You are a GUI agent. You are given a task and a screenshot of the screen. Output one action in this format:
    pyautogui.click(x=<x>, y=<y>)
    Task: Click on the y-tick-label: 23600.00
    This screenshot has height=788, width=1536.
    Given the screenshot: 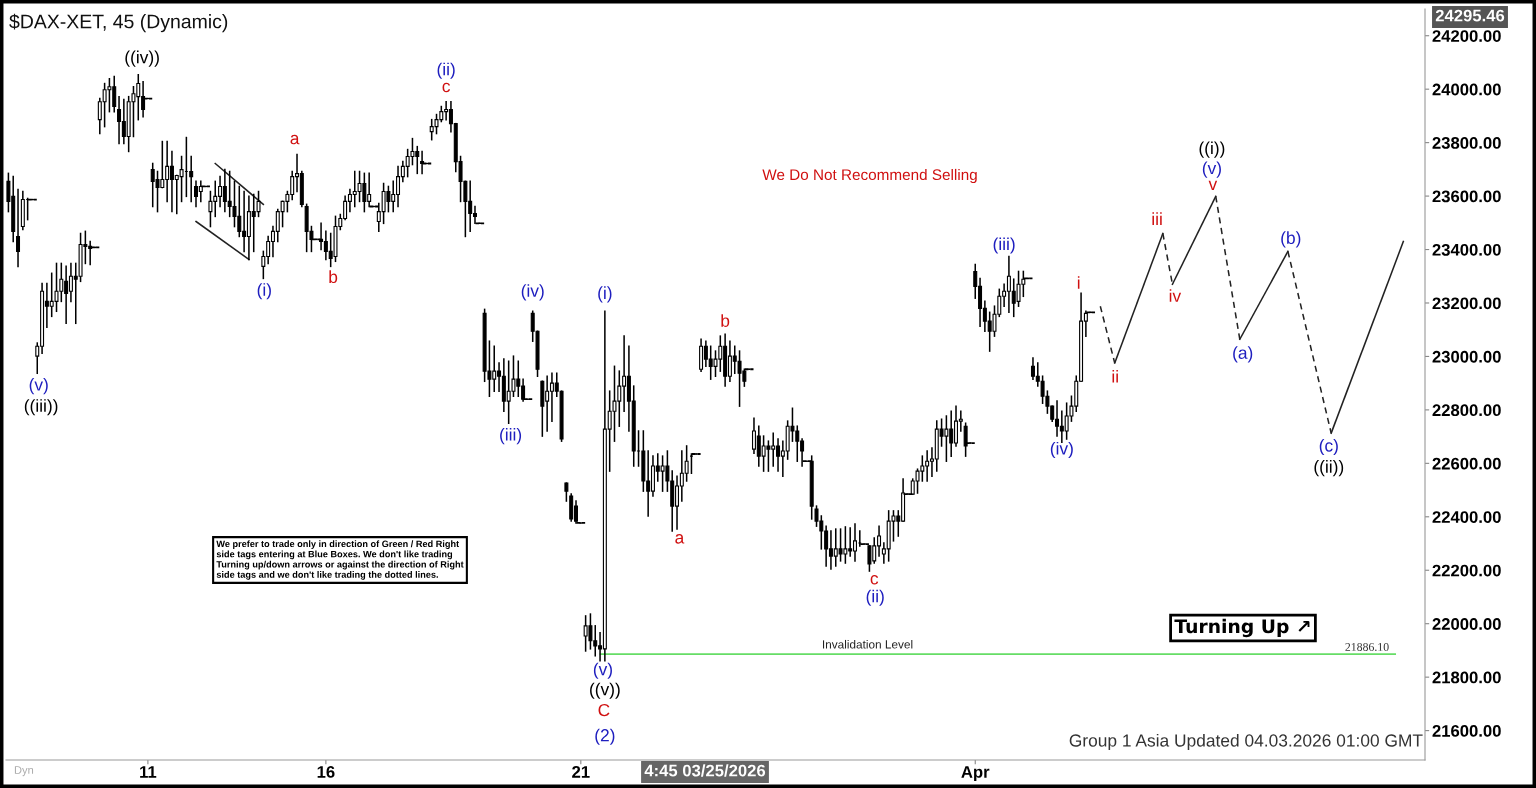 What is the action you would take?
    pyautogui.click(x=1466, y=196)
    